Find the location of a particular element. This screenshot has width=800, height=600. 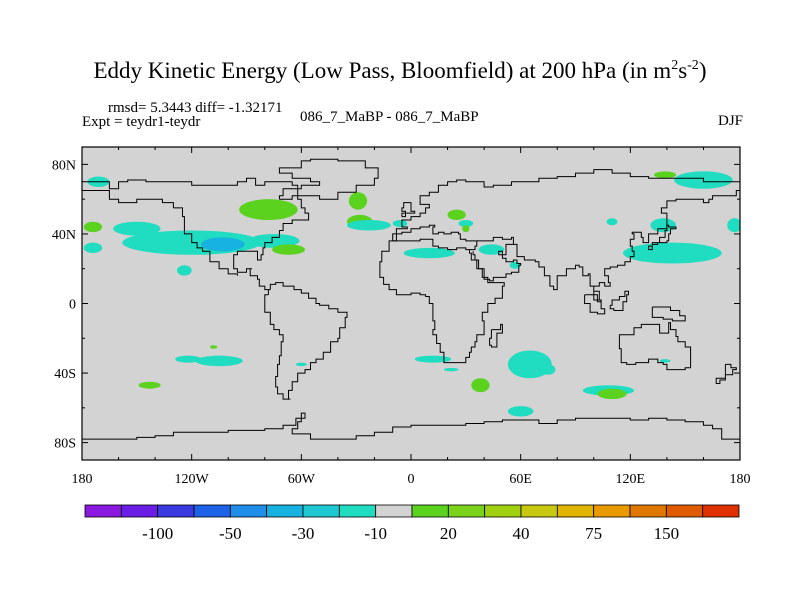

x-tick-label-6: 180 is located at coordinates (740, 479).